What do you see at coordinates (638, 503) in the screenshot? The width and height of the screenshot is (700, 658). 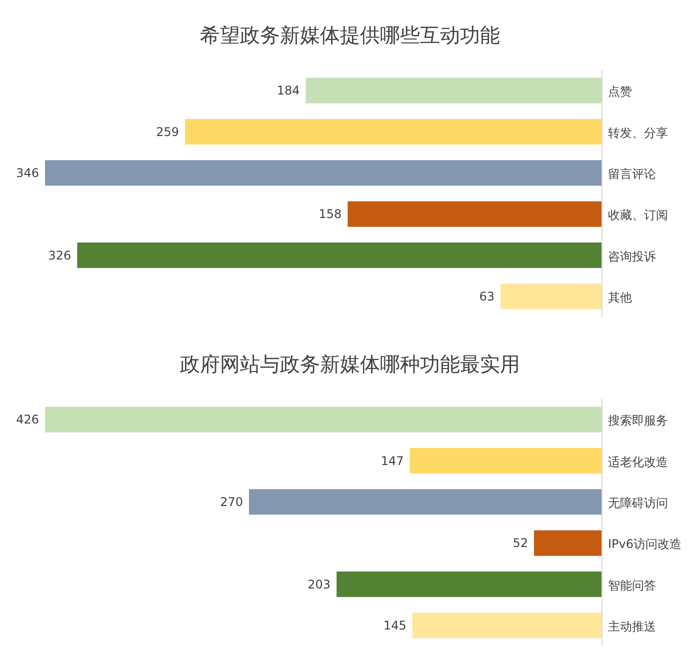 I see `y-tick-label: 无障碍访问` at bounding box center [638, 503].